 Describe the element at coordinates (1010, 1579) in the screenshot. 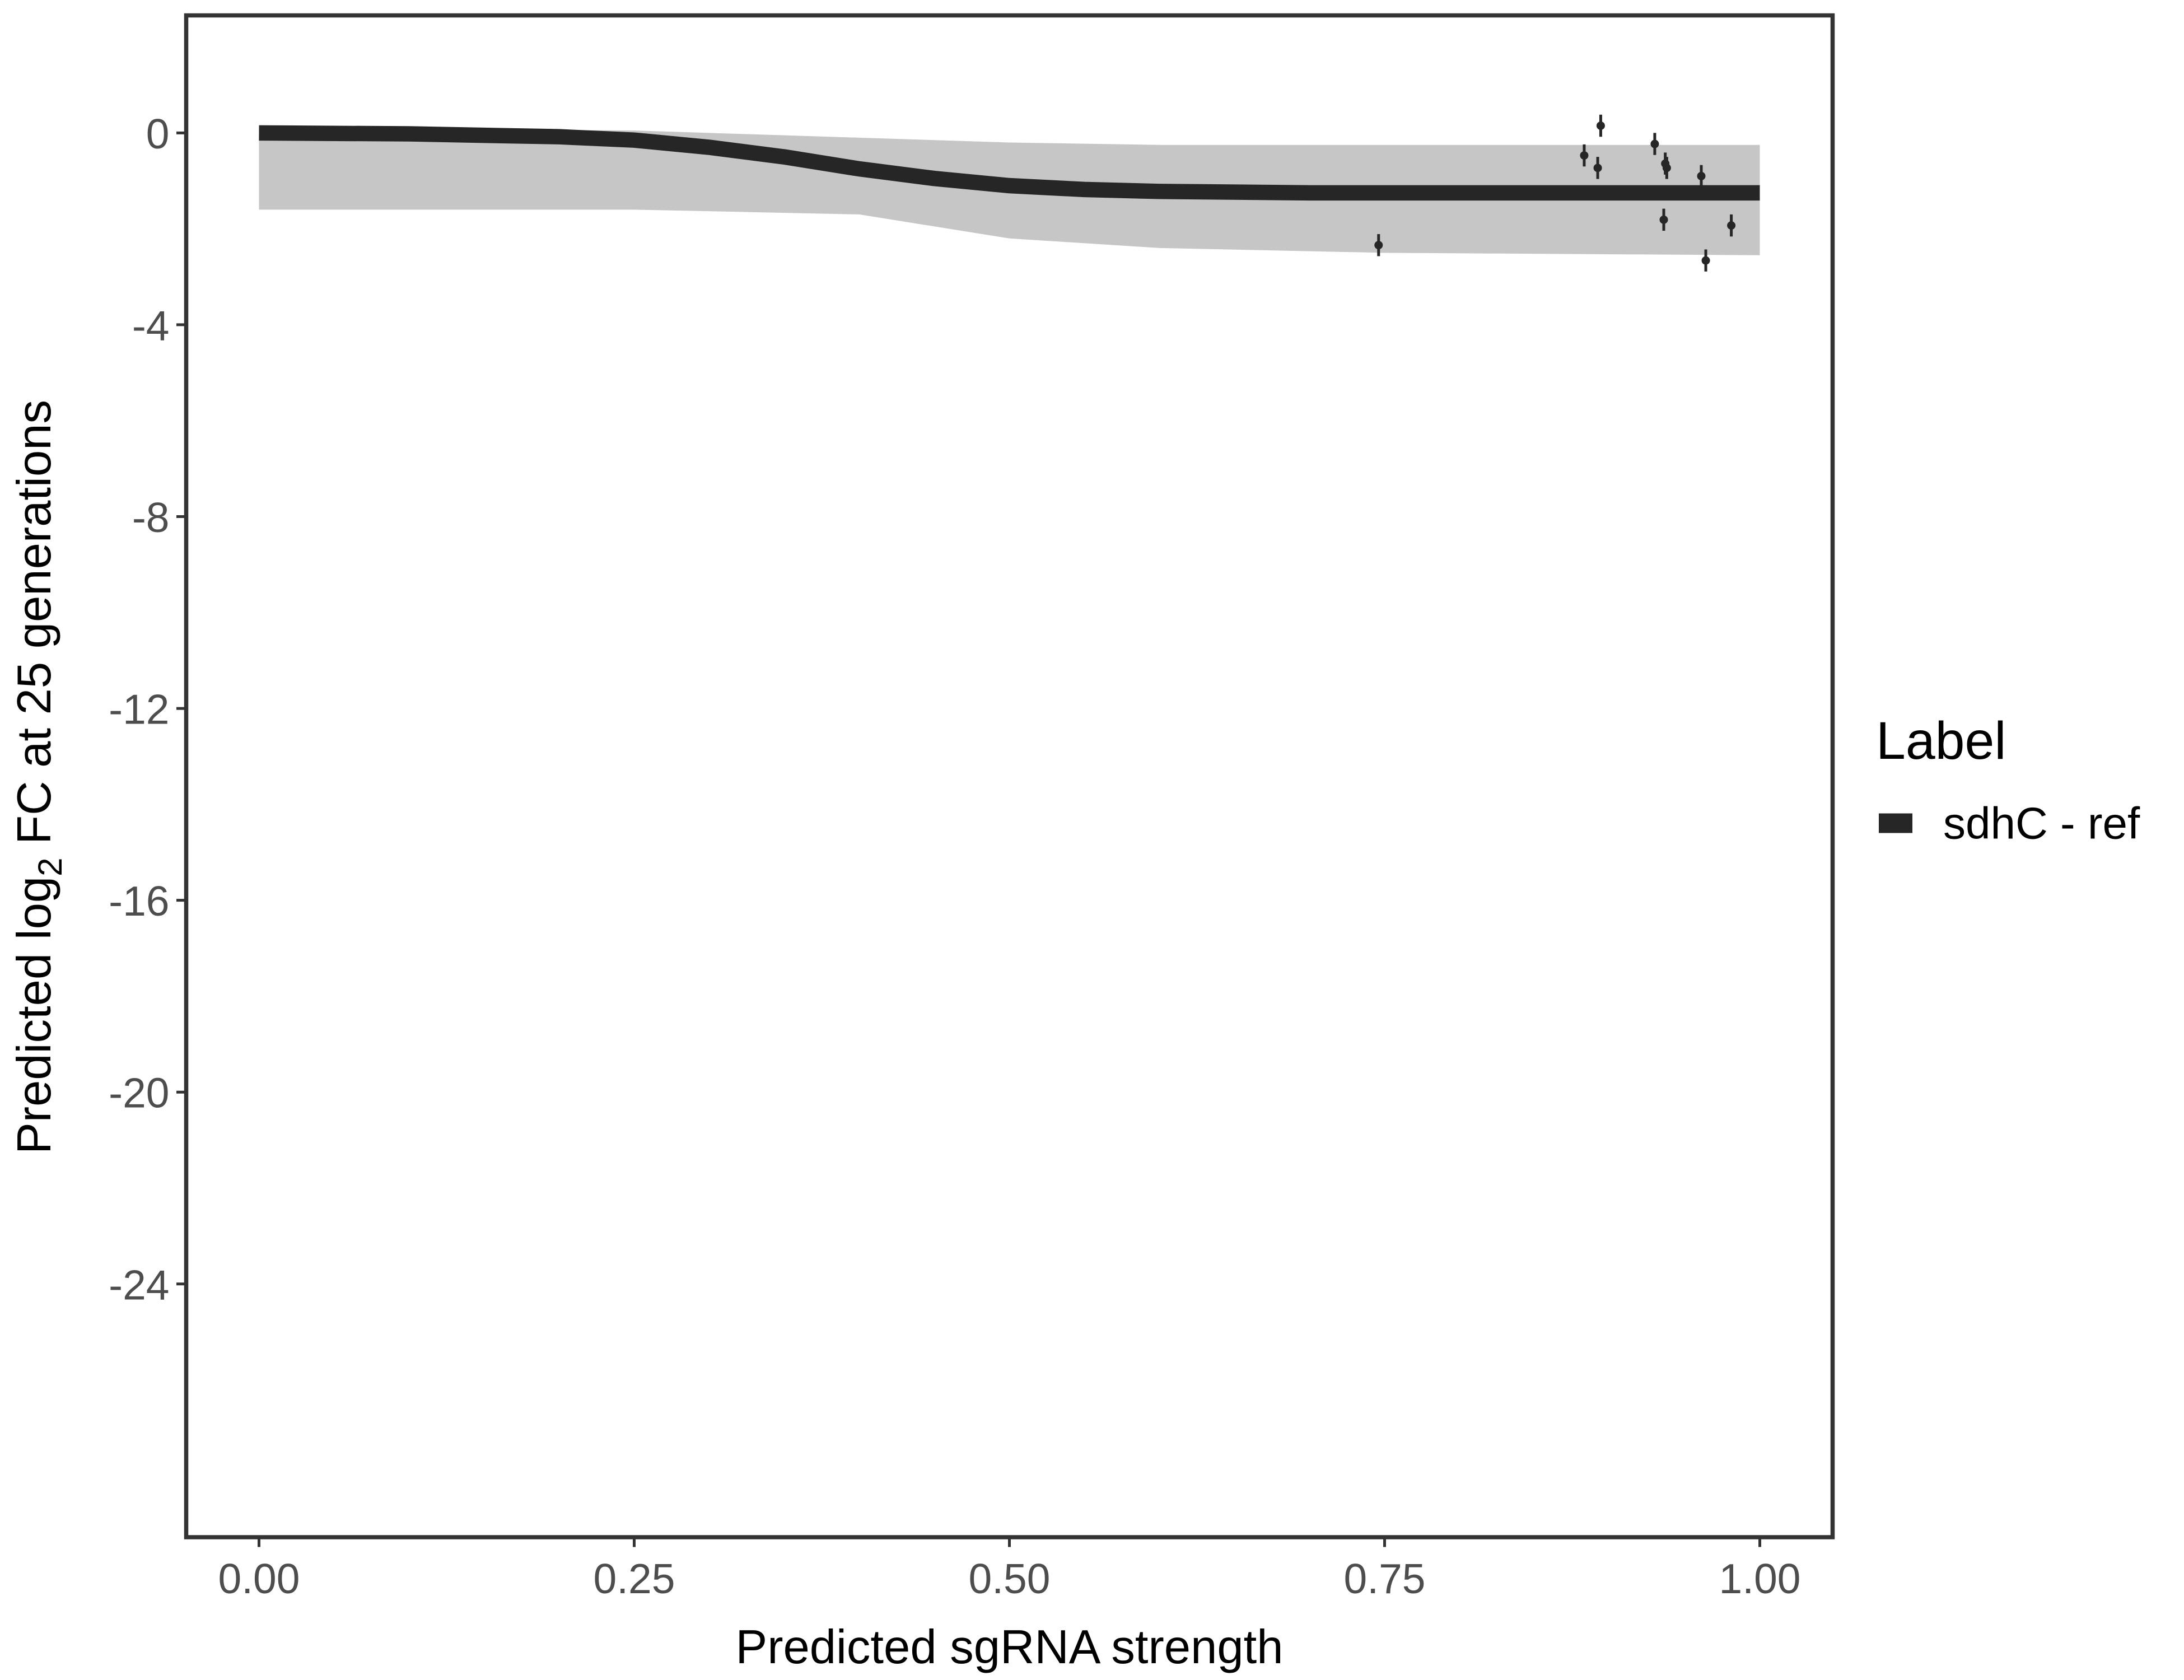

I see `x-tick-label: 0.50` at that location.